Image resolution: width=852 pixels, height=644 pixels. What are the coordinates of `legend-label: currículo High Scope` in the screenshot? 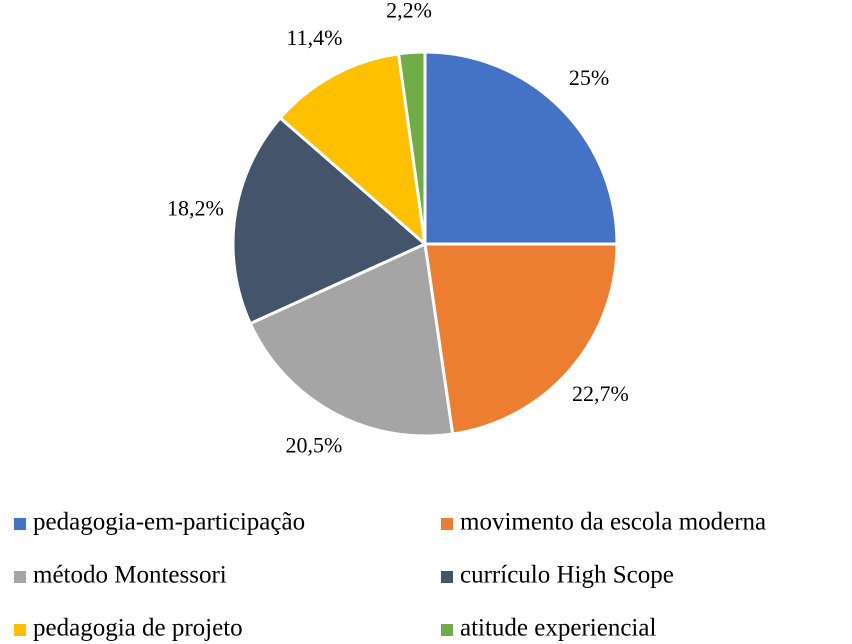 It's located at (567, 575).